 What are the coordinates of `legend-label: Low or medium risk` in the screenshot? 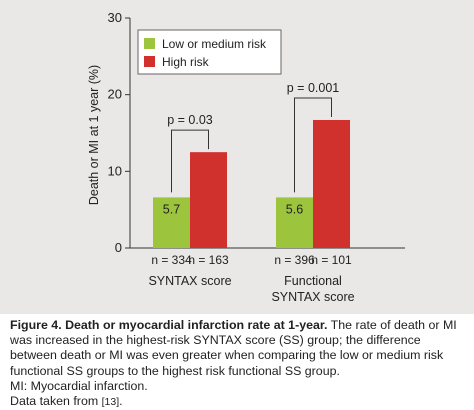 It's located at (214, 44).